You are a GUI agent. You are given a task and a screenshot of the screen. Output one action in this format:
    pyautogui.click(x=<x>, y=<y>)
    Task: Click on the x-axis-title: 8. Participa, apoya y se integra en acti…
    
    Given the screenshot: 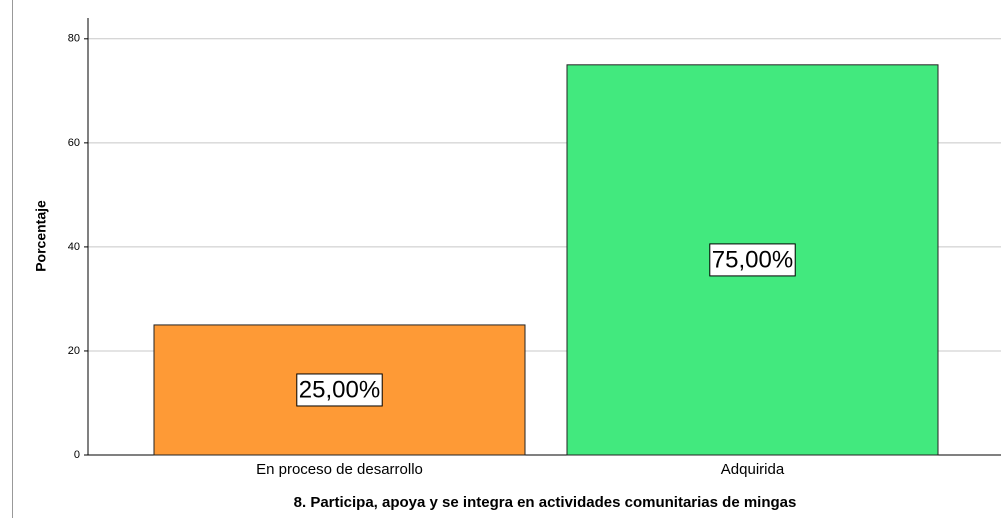 What is the action you would take?
    pyautogui.click(x=545, y=502)
    